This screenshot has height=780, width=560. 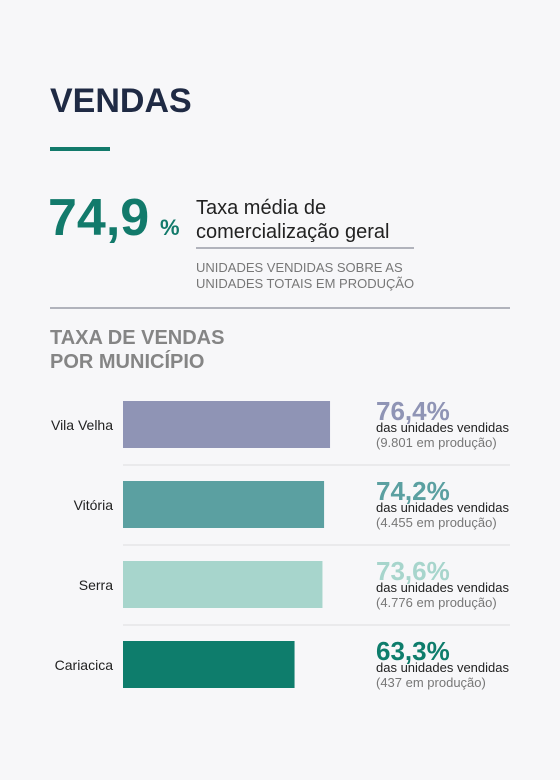 I want to click on kpi-description: Taxa média de, so click(x=261, y=208).